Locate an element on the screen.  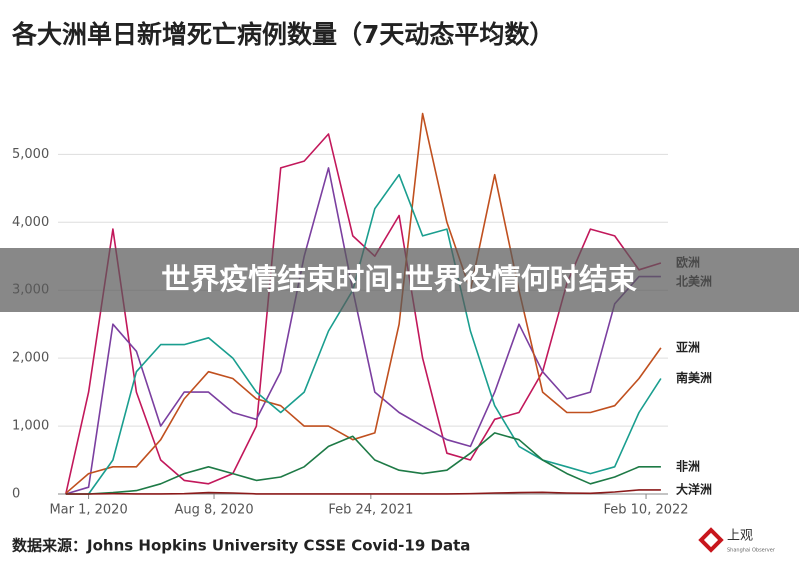
logo: 上观 Shanghai Observer is located at coordinates (737, 540).